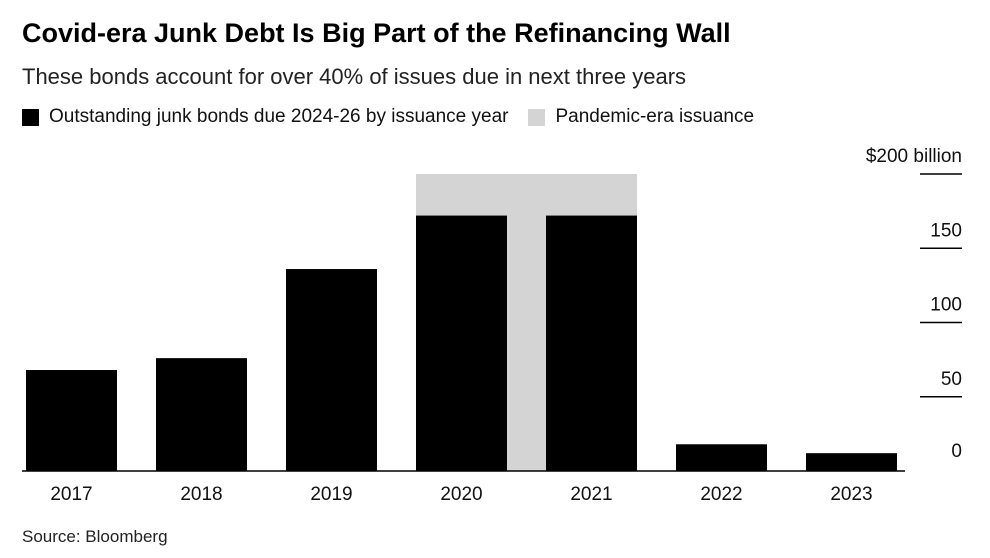 The image size is (990, 558). I want to click on bar-2022, so click(721, 457).